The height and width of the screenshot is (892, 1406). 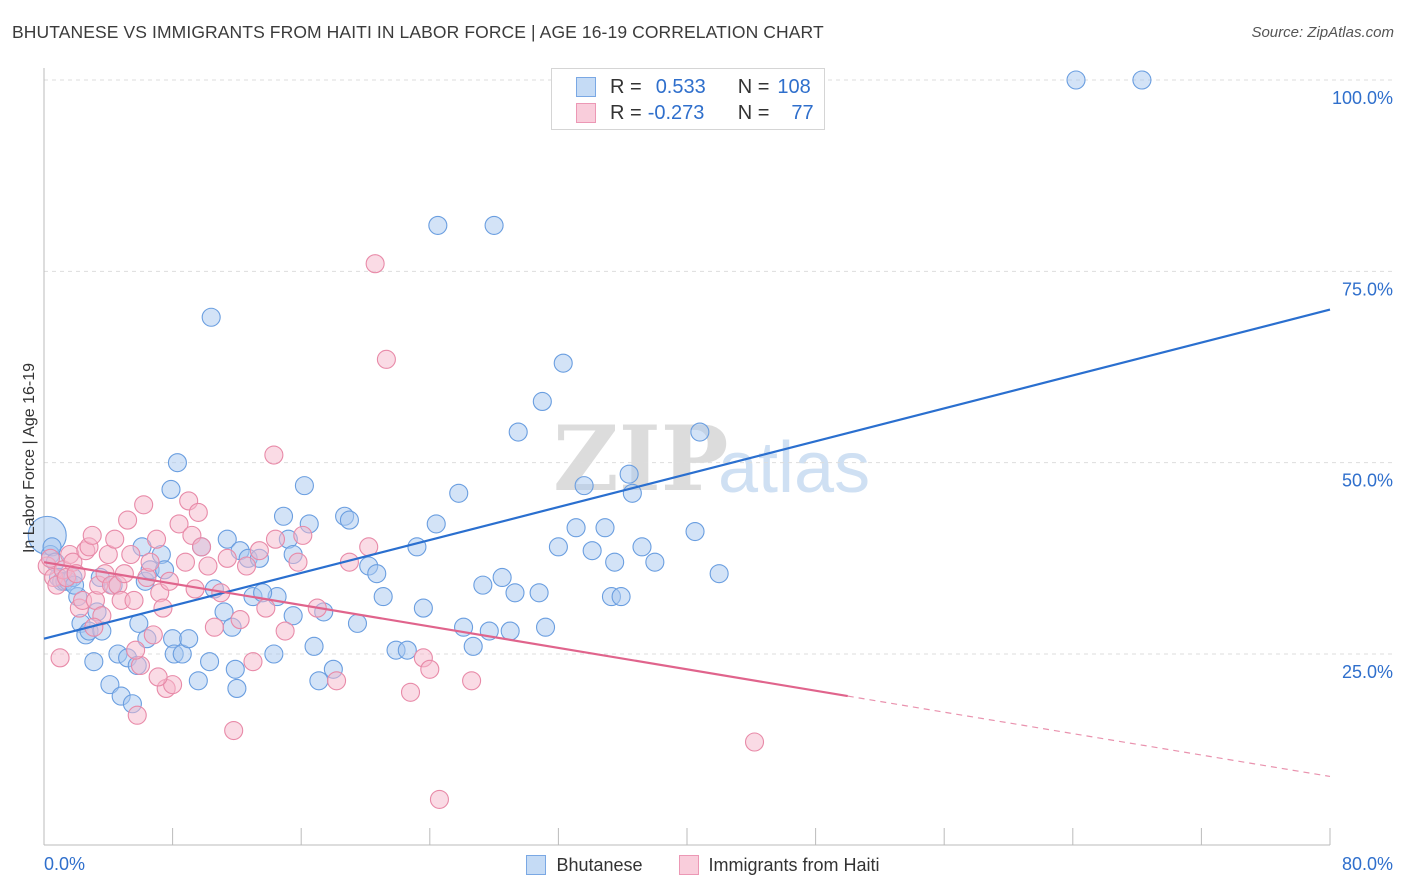 What do you see at coordinates (680, 86) in the screenshot?
I see `legend-r-value: 0.533` at bounding box center [680, 86].